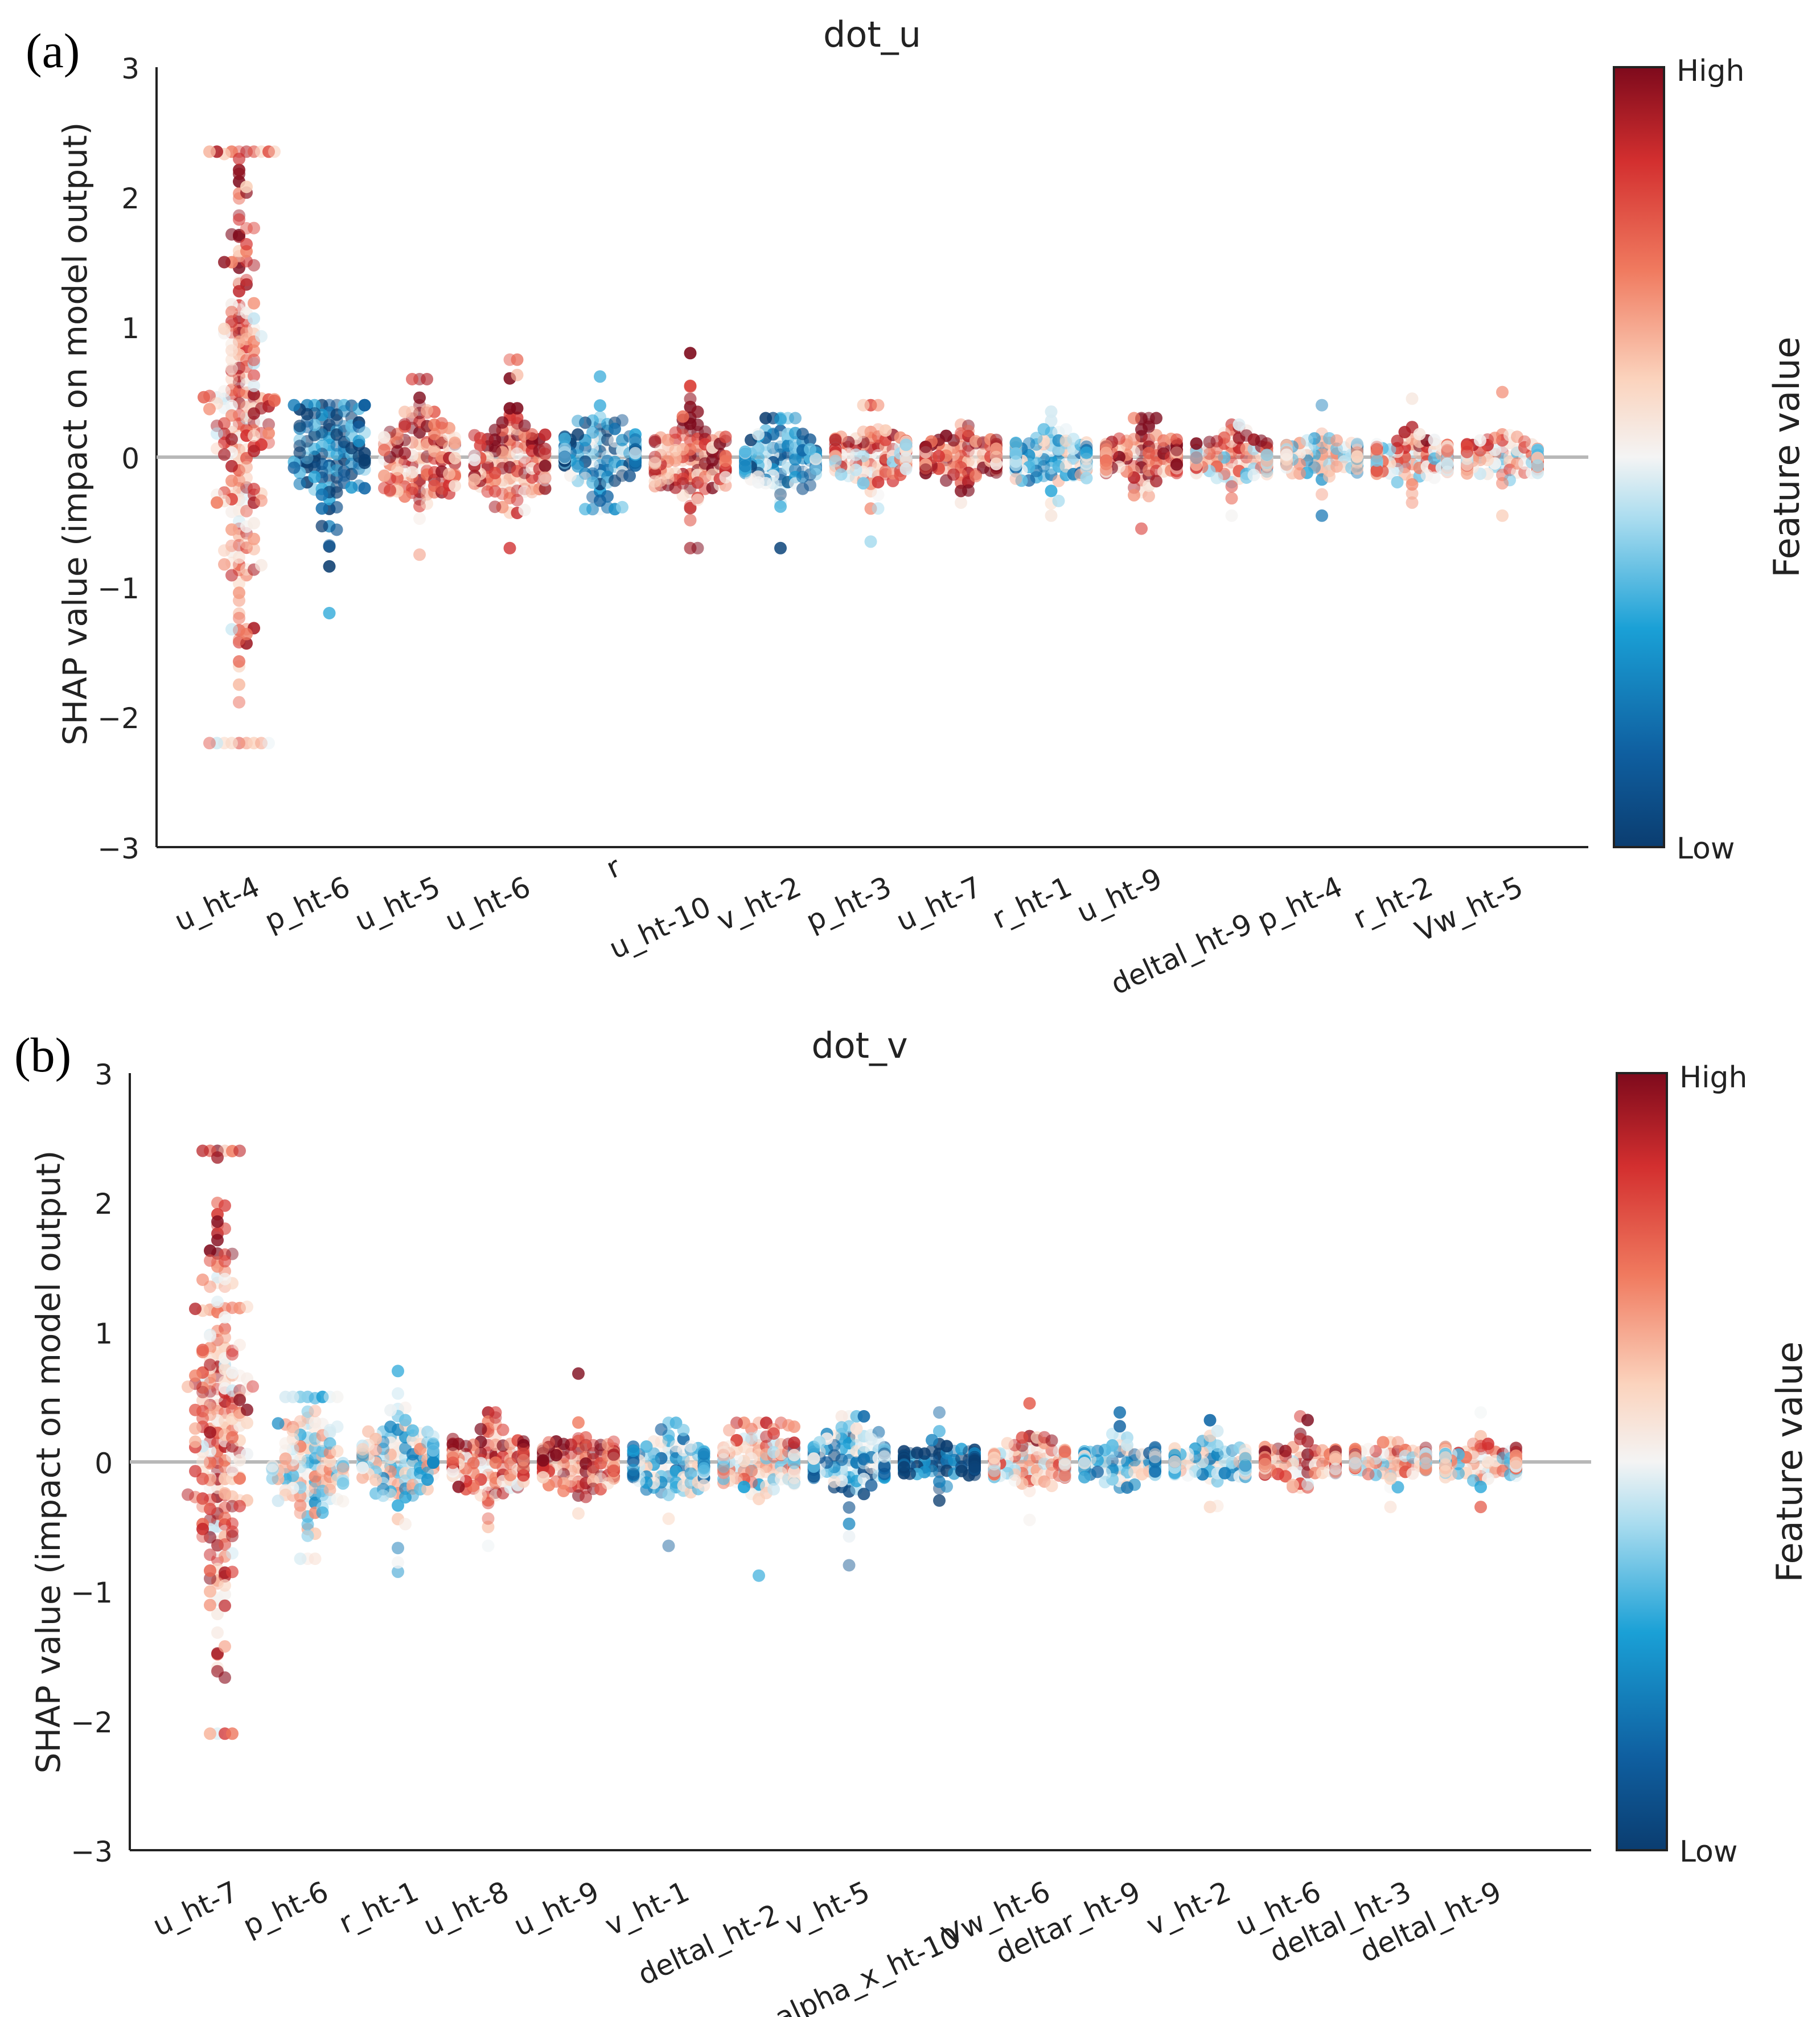 The height and width of the screenshot is (2017, 1820). Describe the element at coordinates (75, 434) in the screenshot. I see `y-axis-label: SHAP value (impact on model output)` at that location.